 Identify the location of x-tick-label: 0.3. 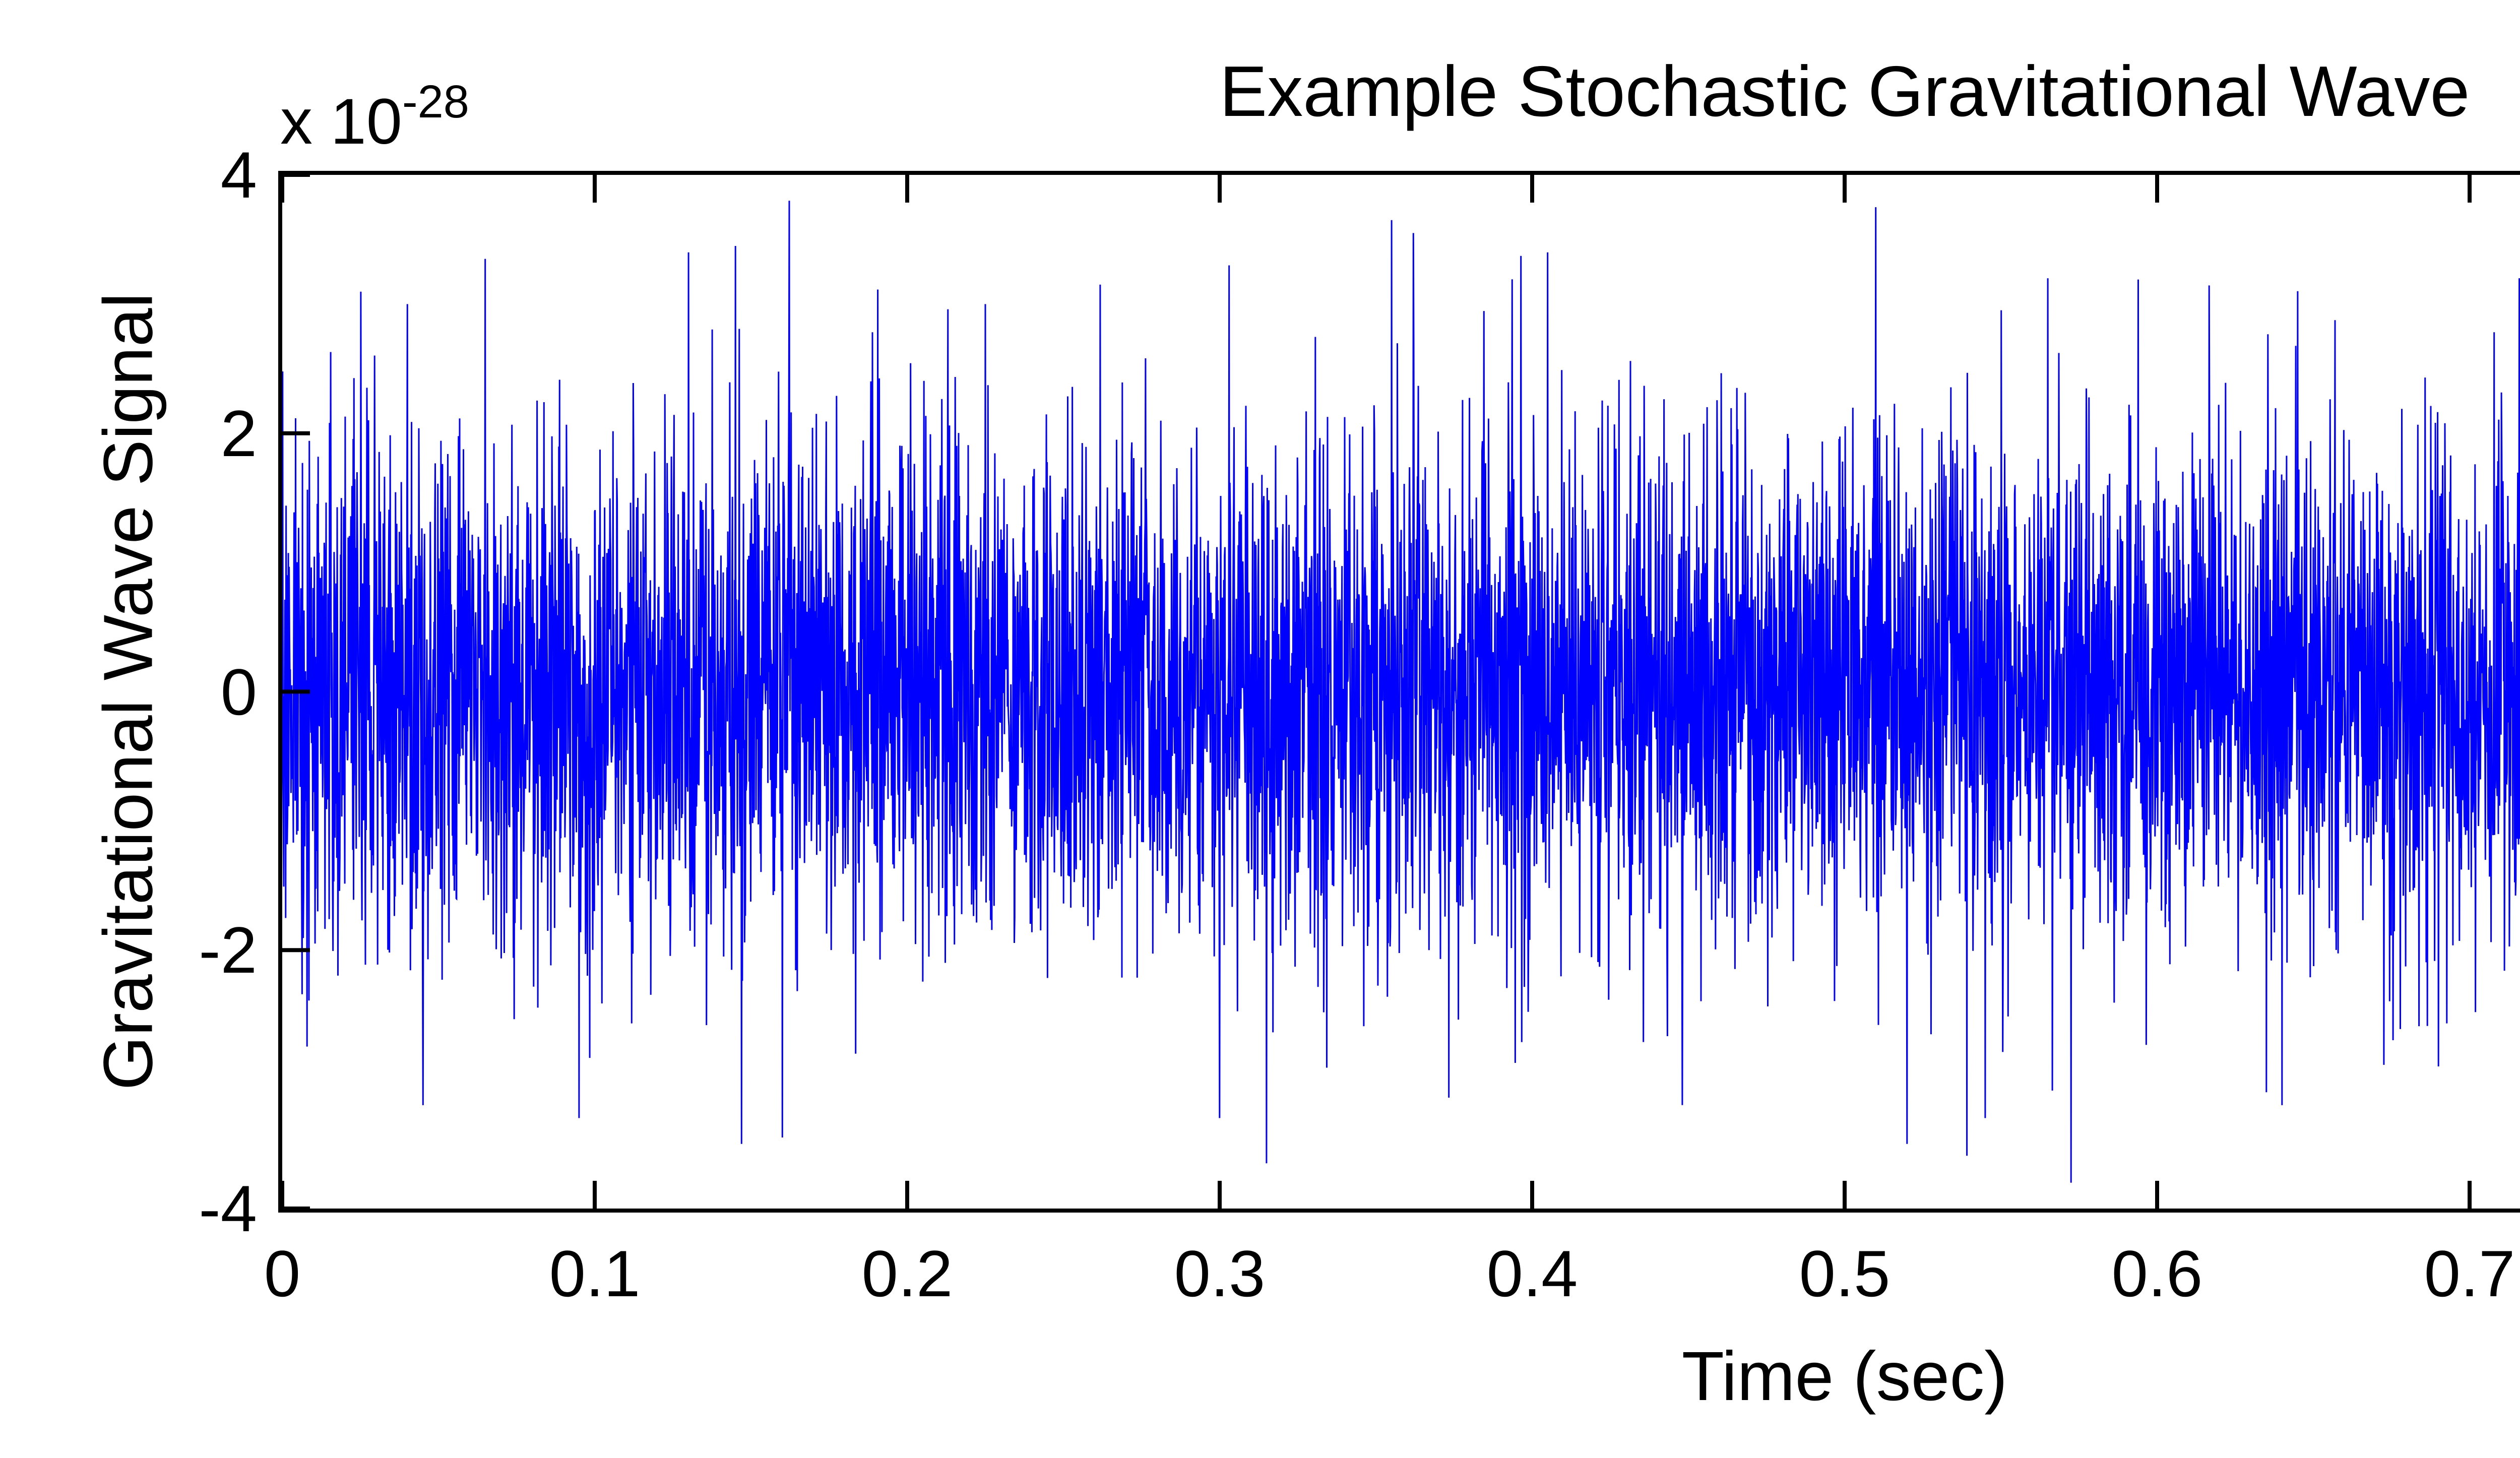
(1220, 1274).